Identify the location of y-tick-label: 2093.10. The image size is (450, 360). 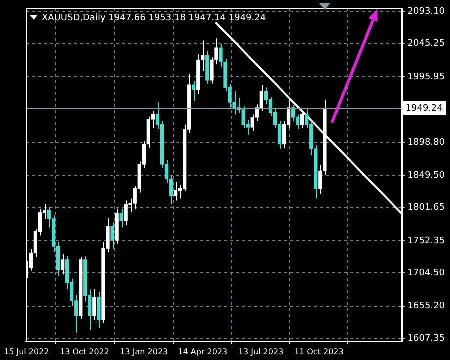
(427, 12).